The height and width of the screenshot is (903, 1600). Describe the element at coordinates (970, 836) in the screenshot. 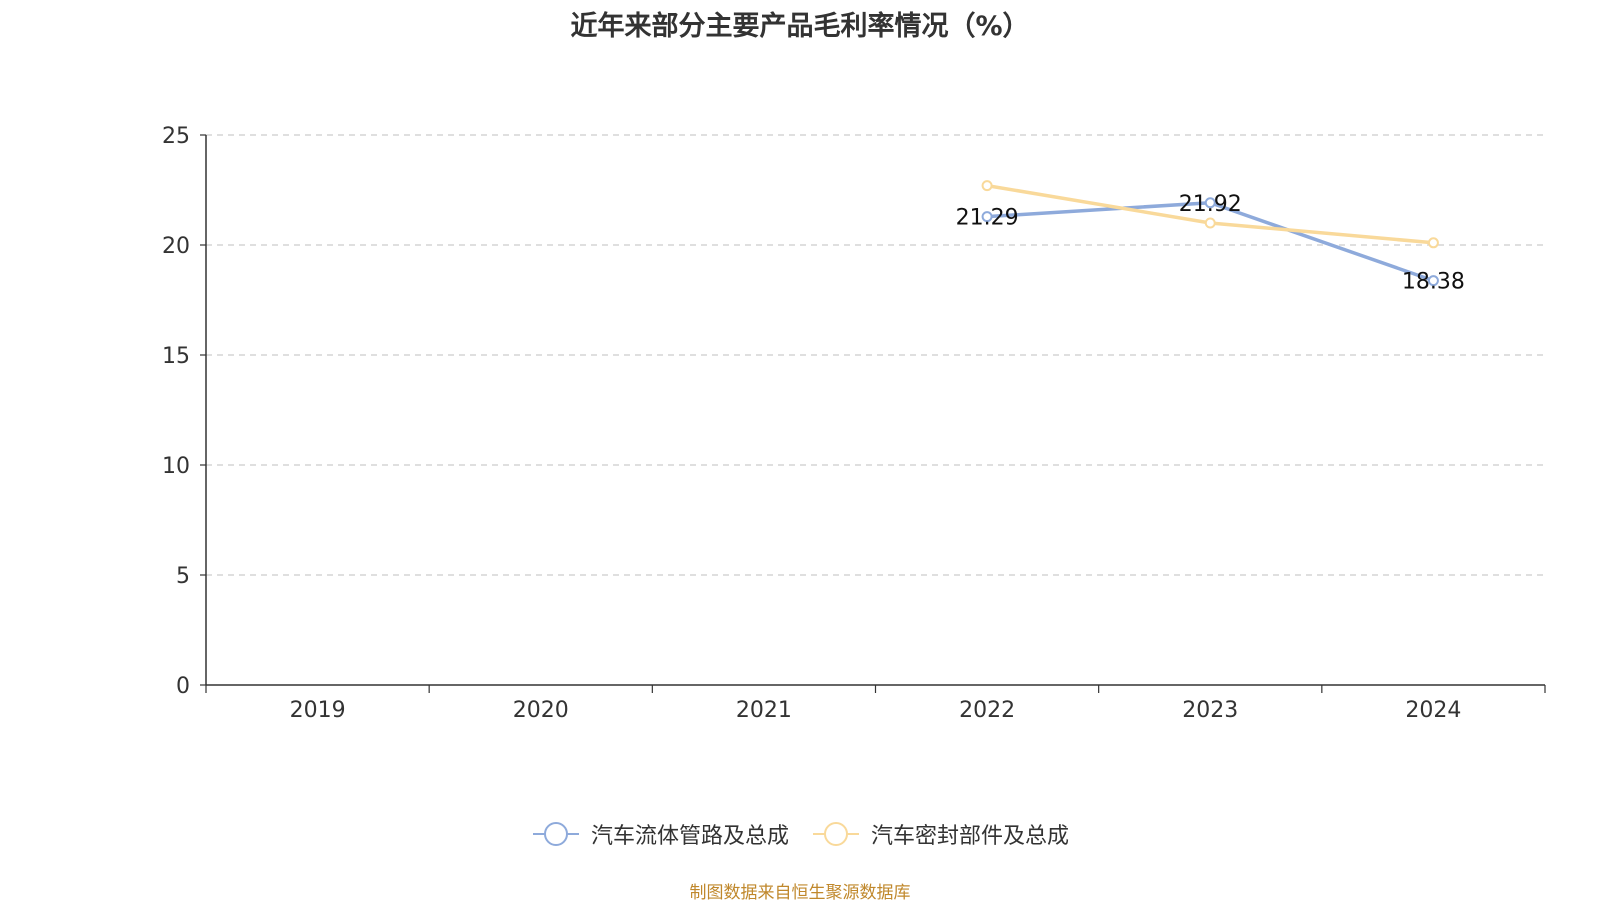

I see `legend-label: 汽车密封部件及总成` at that location.